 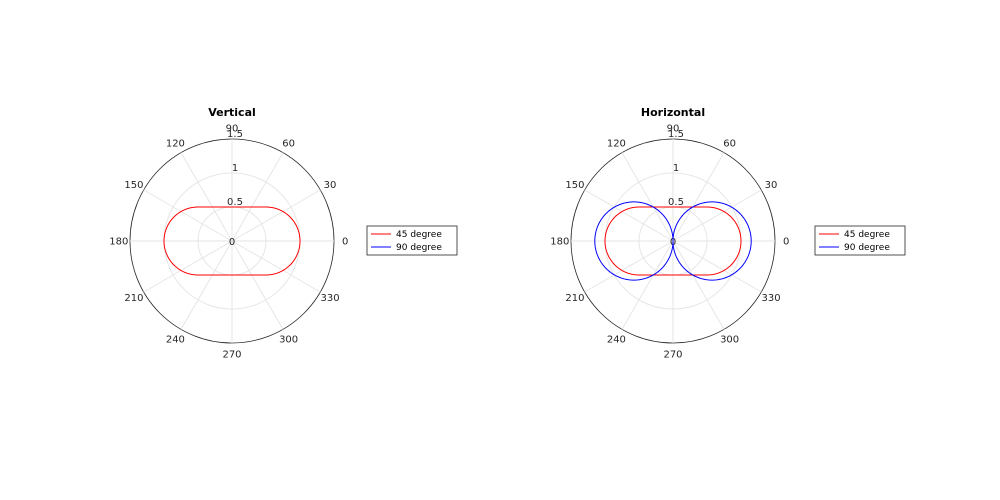 I want to click on series-line-45-degree, so click(x=232, y=241).